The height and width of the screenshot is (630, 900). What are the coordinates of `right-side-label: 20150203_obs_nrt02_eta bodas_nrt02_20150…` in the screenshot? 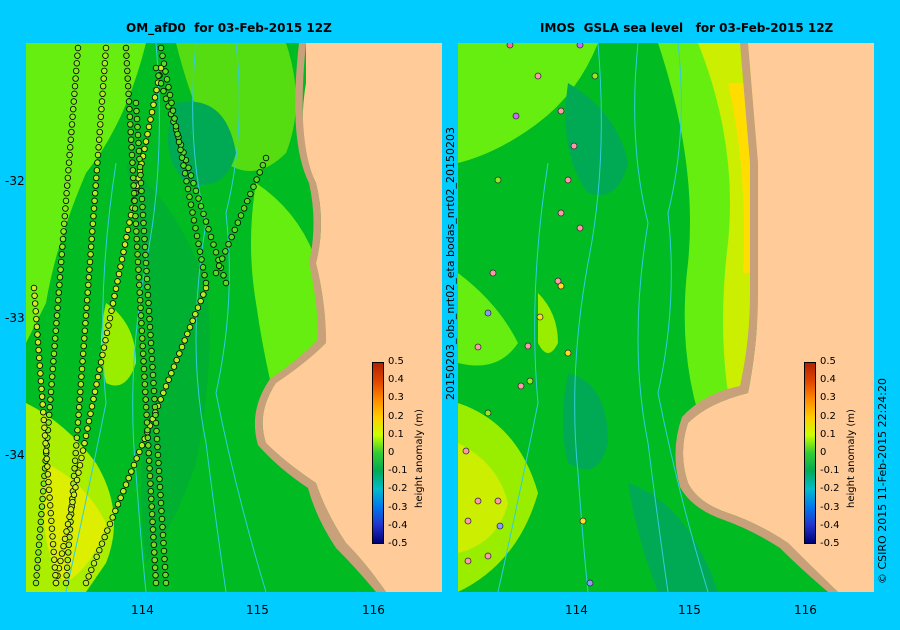 It's located at (450, 263).